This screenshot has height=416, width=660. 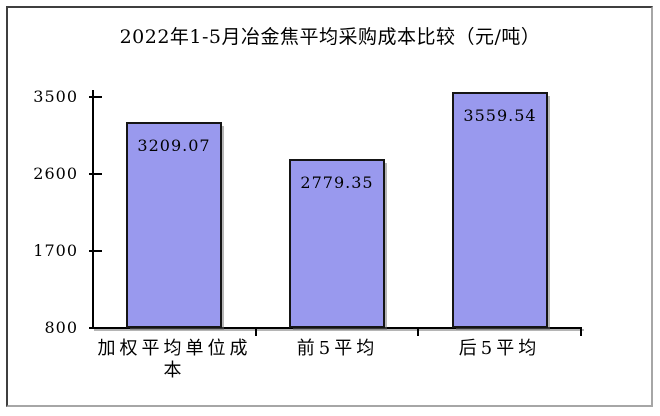 I want to click on x-category-label: 前5平均, so click(x=337, y=348).